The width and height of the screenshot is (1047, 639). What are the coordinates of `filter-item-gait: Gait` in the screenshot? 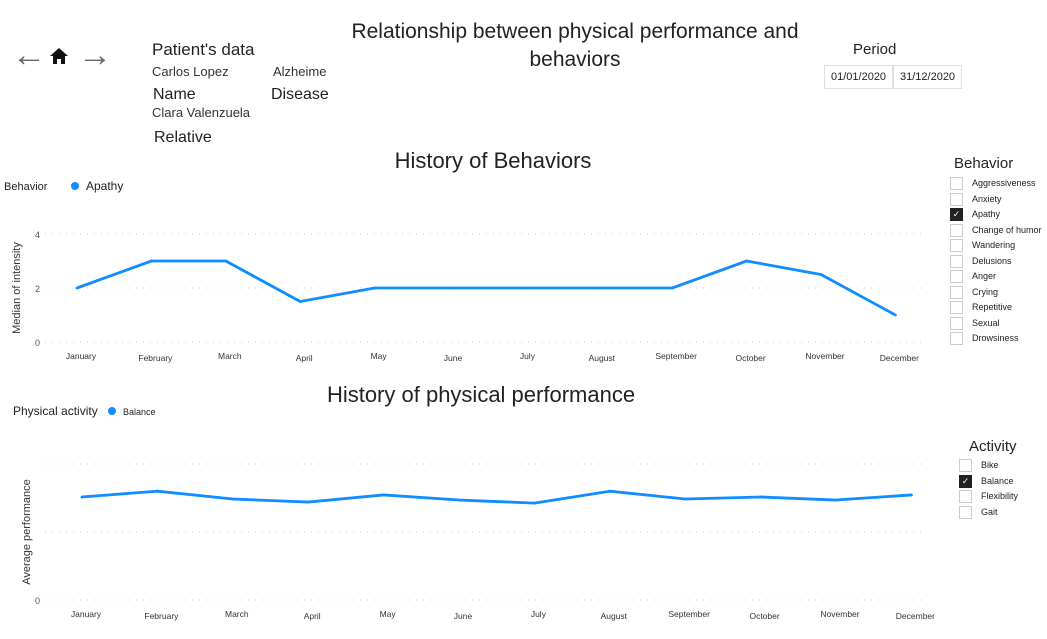 It's located at (988, 513).